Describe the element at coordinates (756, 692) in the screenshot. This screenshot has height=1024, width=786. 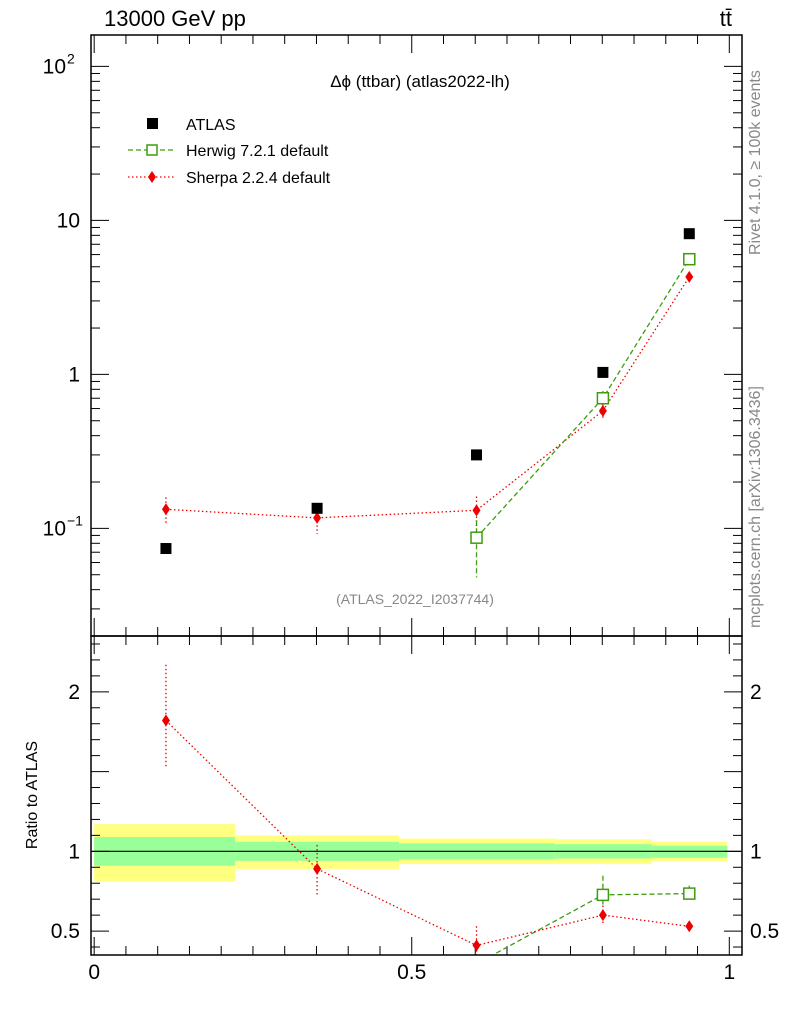
I see `ratio-ytick-label-right-2: 2` at that location.